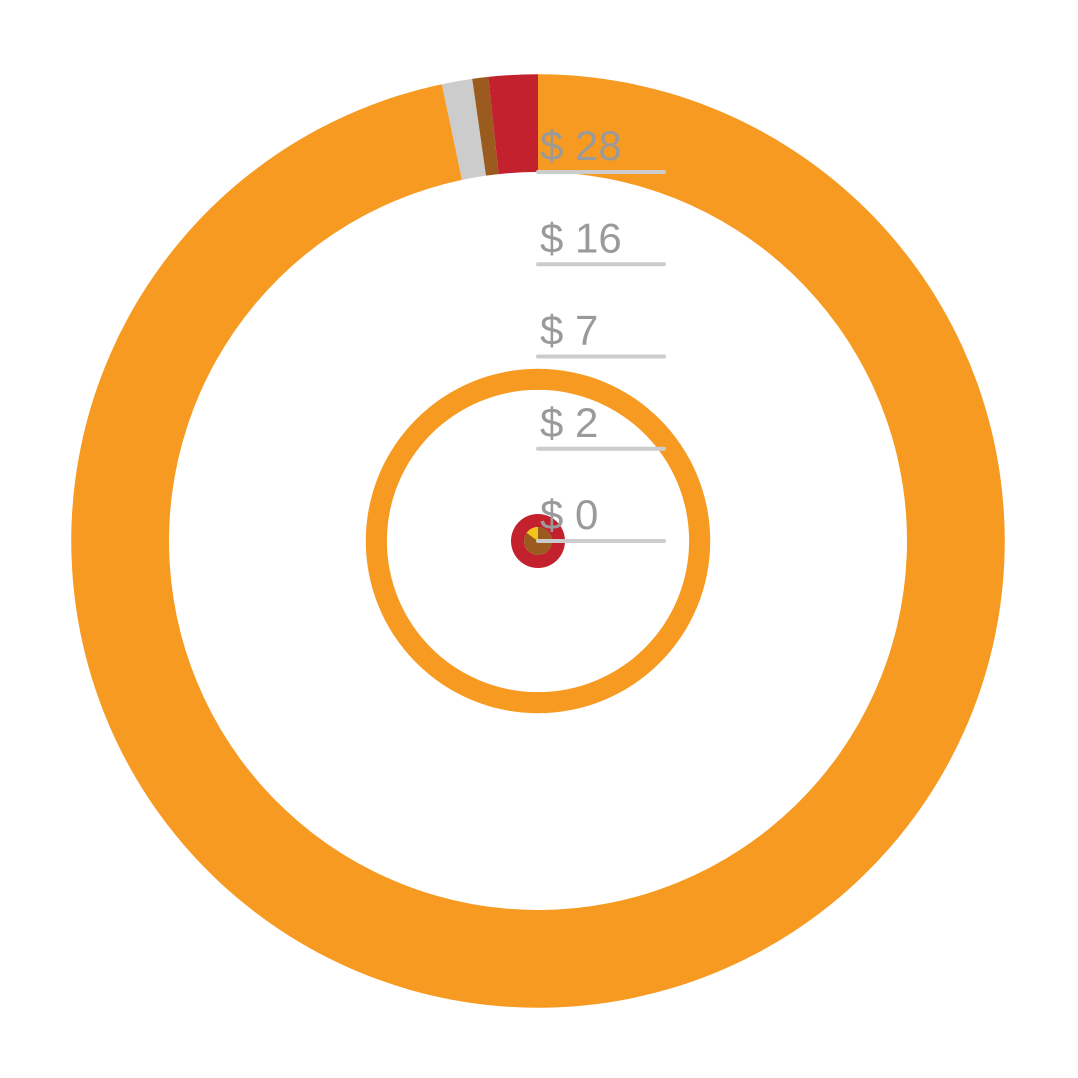 The width and height of the screenshot is (1078, 1078). Describe the element at coordinates (569, 422) in the screenshot. I see `tick-label: $ 2` at that location.